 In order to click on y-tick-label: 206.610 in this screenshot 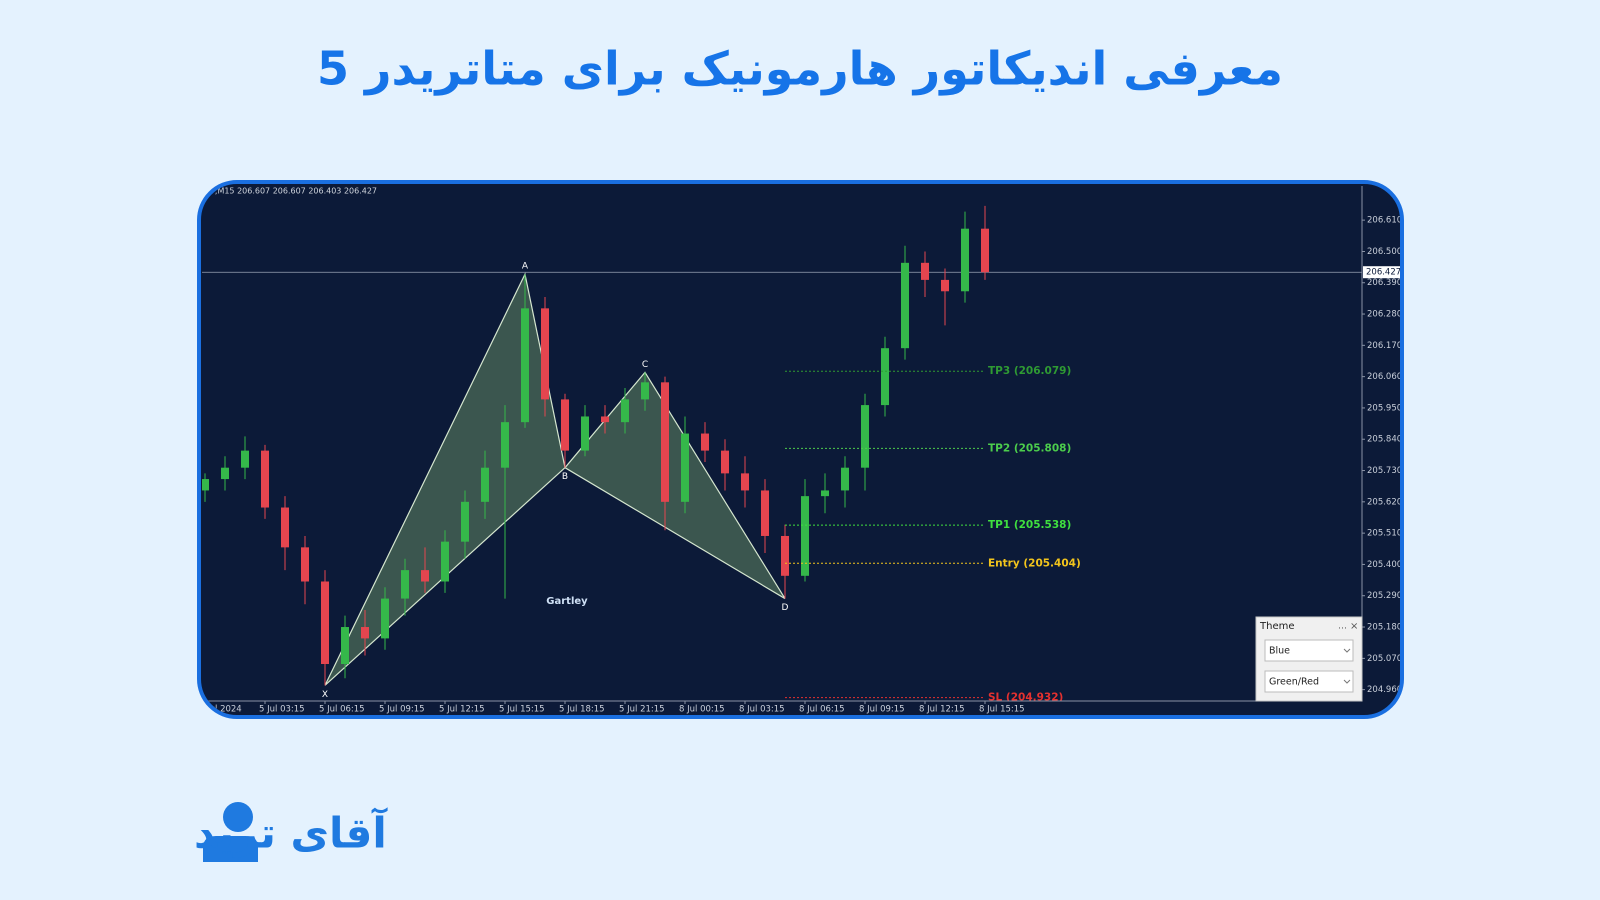, I will do `click(1384, 221)`.